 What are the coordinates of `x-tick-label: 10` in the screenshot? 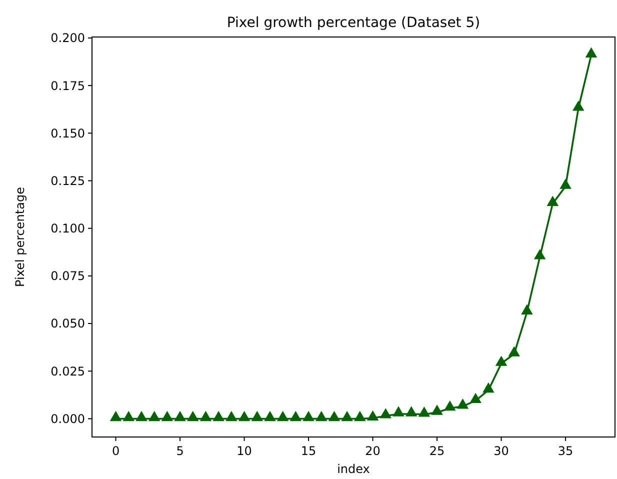 It's located at (244, 451).